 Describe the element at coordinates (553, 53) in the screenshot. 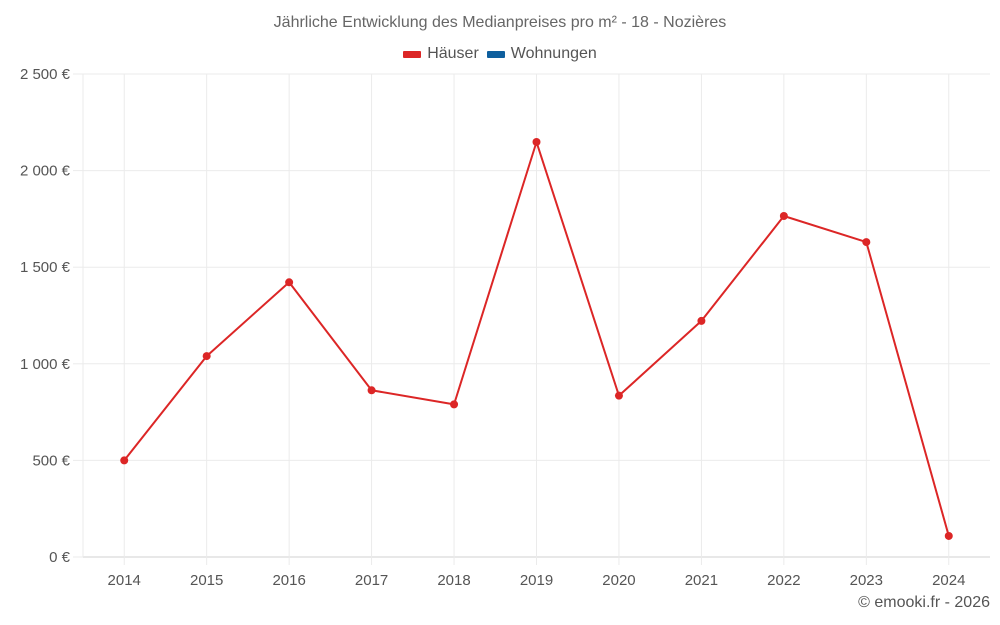

I see `legend-label-wohnungen: Wohnungen` at that location.